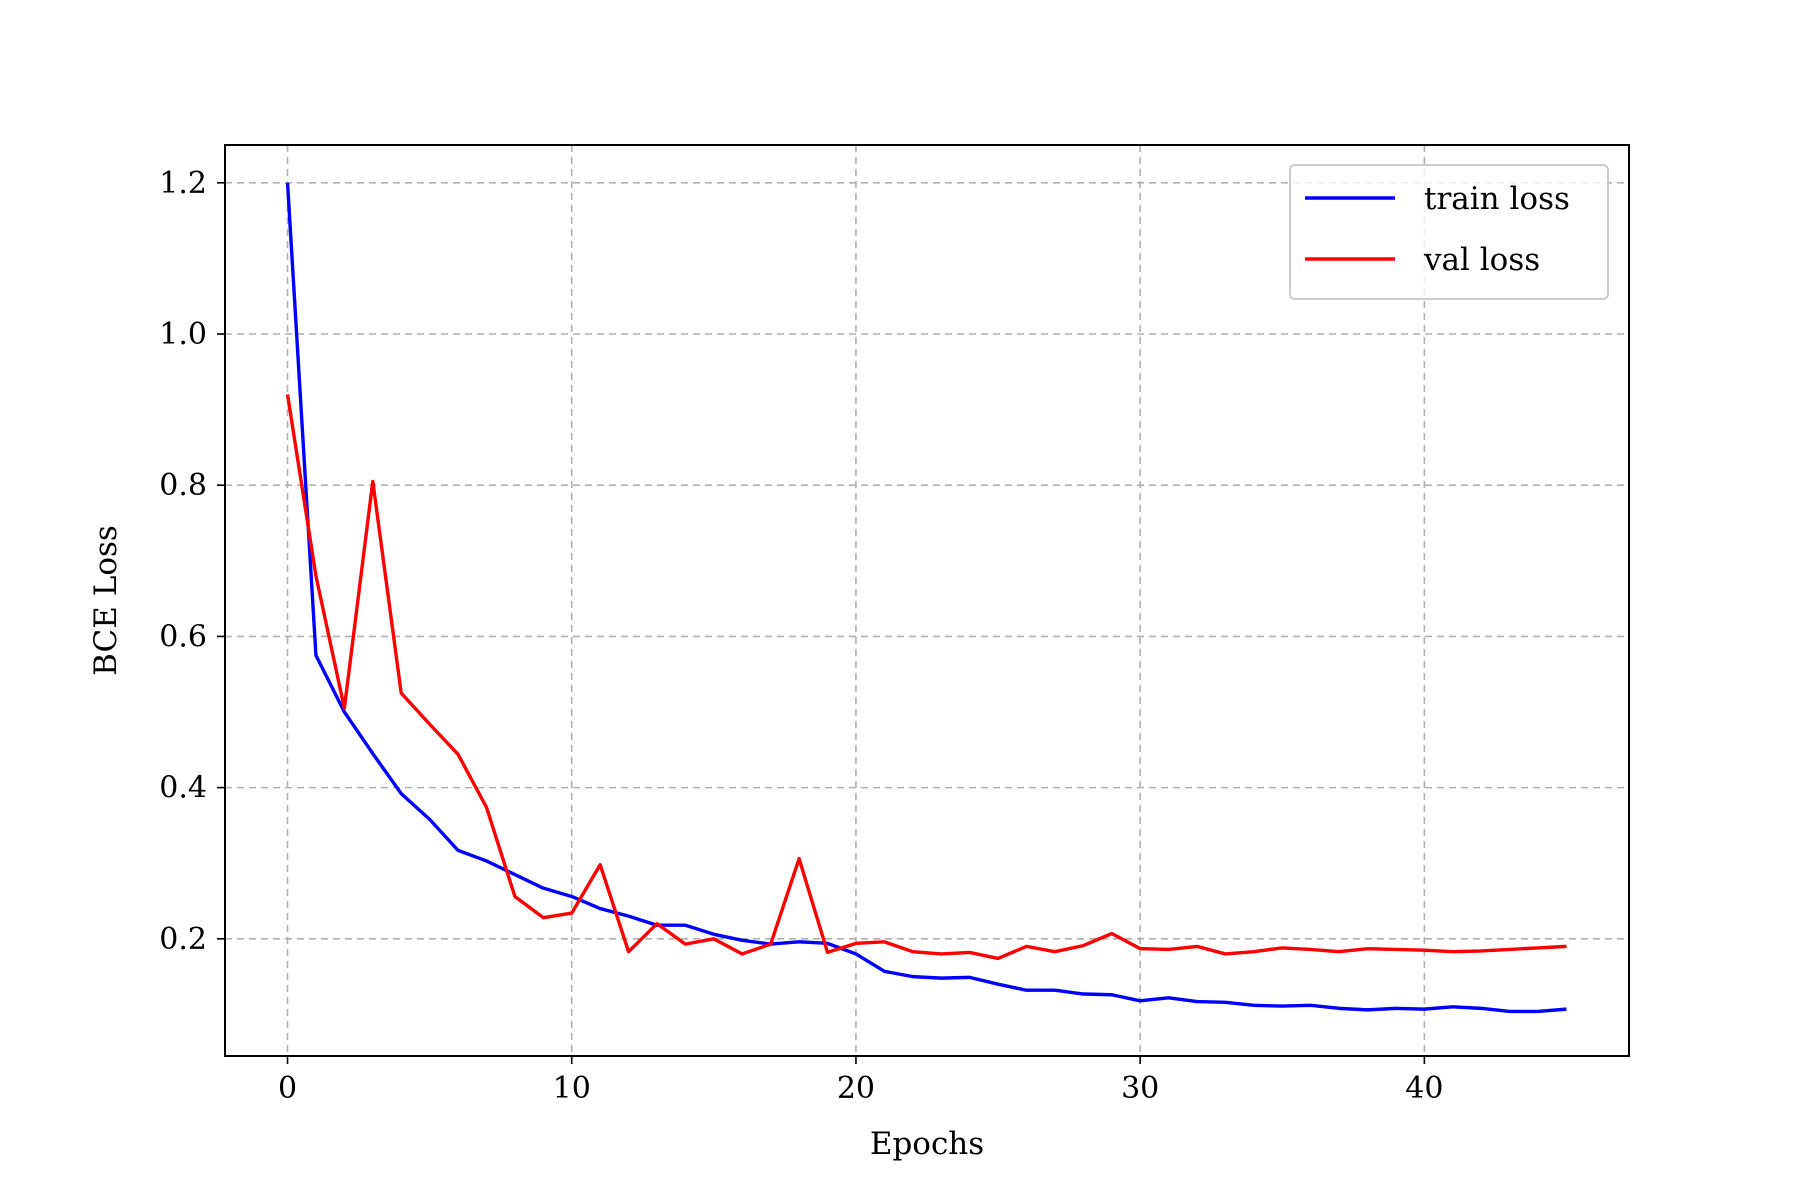 This screenshot has width=1800, height=1200. I want to click on y-tick-label: 0.6, so click(183, 636).